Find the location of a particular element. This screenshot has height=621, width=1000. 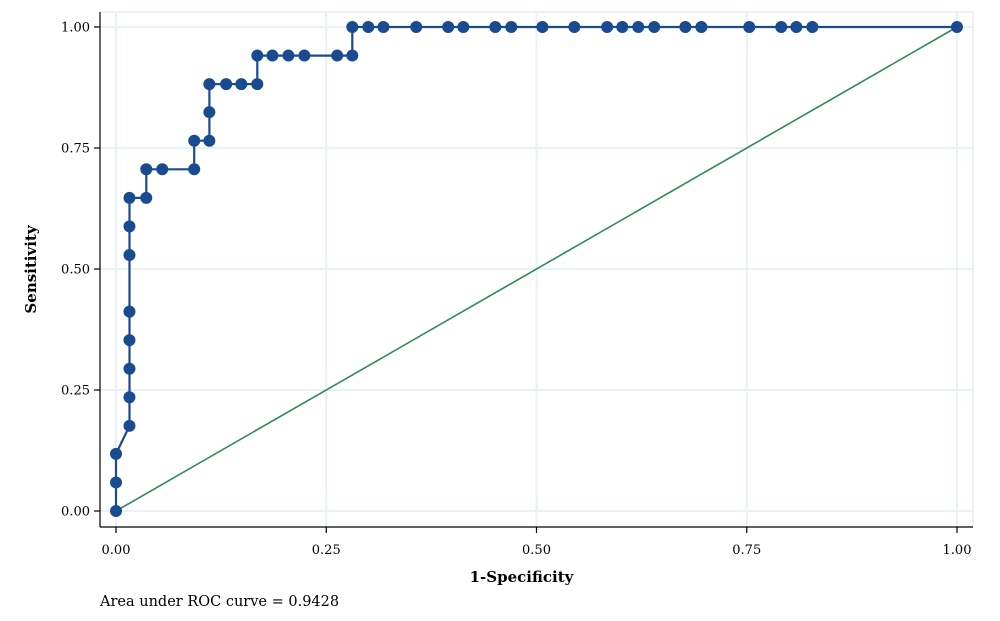

auc-annotation: Area under ROC curve = 0.9428 is located at coordinates (220, 602).